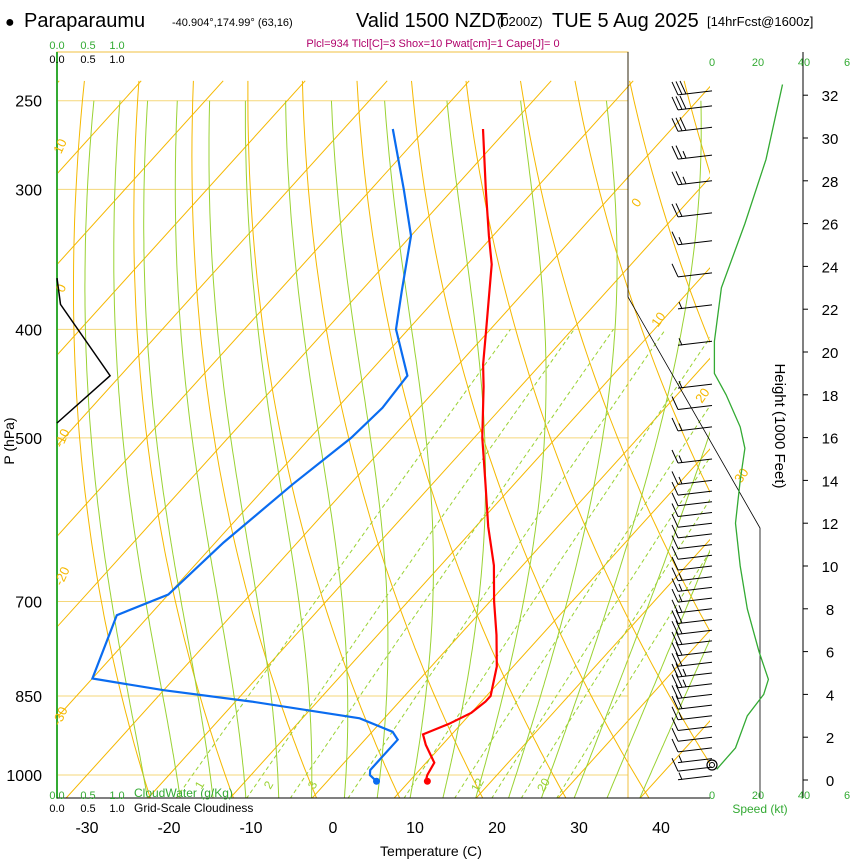 The height and width of the screenshot is (865, 850). Describe the element at coordinates (759, 809) in the screenshot. I see `speed-axis-label: Speed (kt)` at that location.